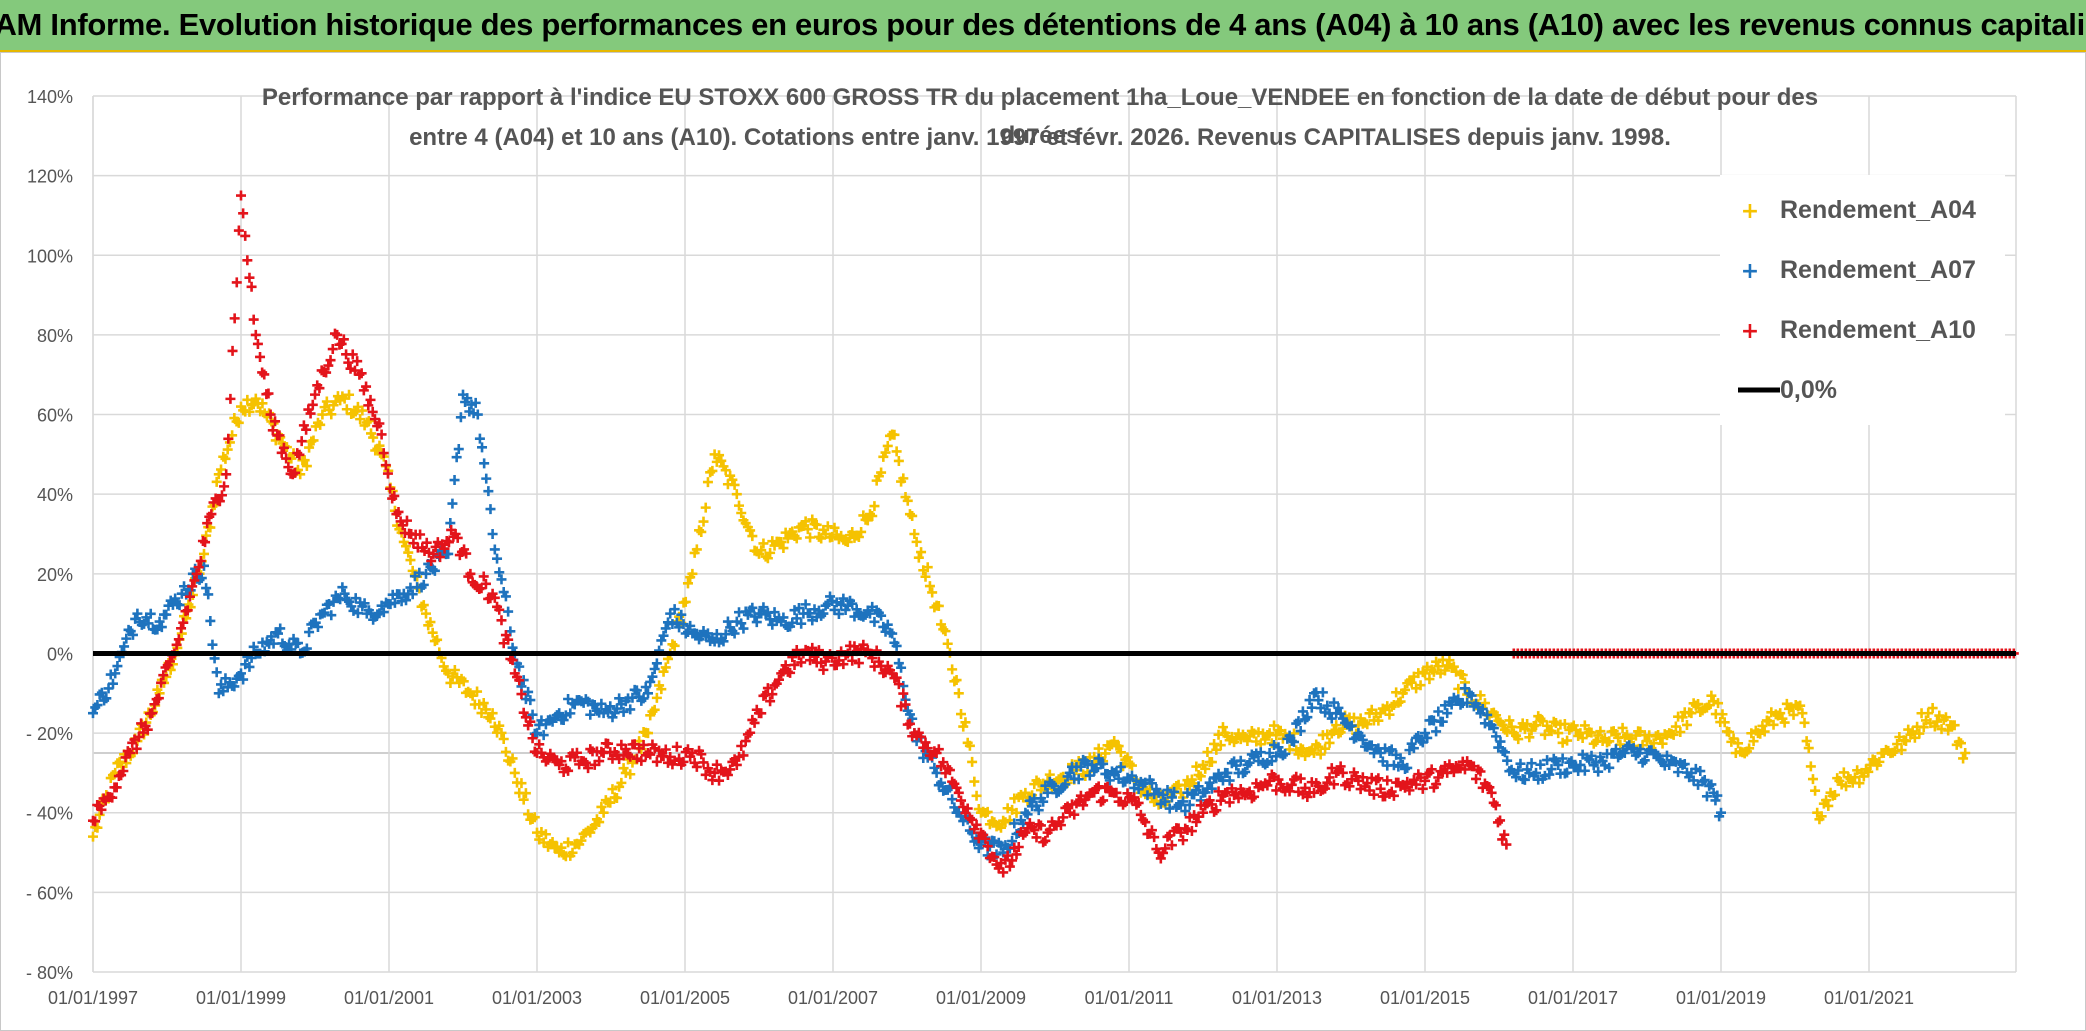  Describe the element at coordinates (1277, 998) in the screenshot. I see `x-tick-label: 01/01/2013` at that location.